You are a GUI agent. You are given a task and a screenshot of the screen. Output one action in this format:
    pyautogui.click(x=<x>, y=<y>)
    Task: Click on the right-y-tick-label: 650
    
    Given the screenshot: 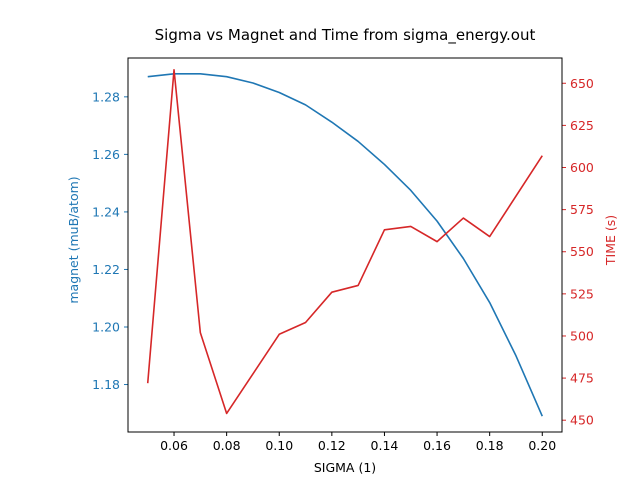 What is the action you would take?
    pyautogui.click(x=582, y=83)
    